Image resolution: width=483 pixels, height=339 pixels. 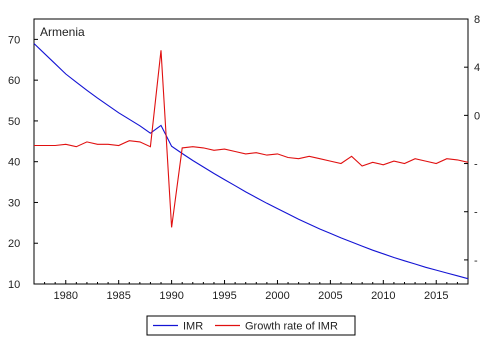 I want to click on left-tick-label-40: 40, so click(x=14, y=163).